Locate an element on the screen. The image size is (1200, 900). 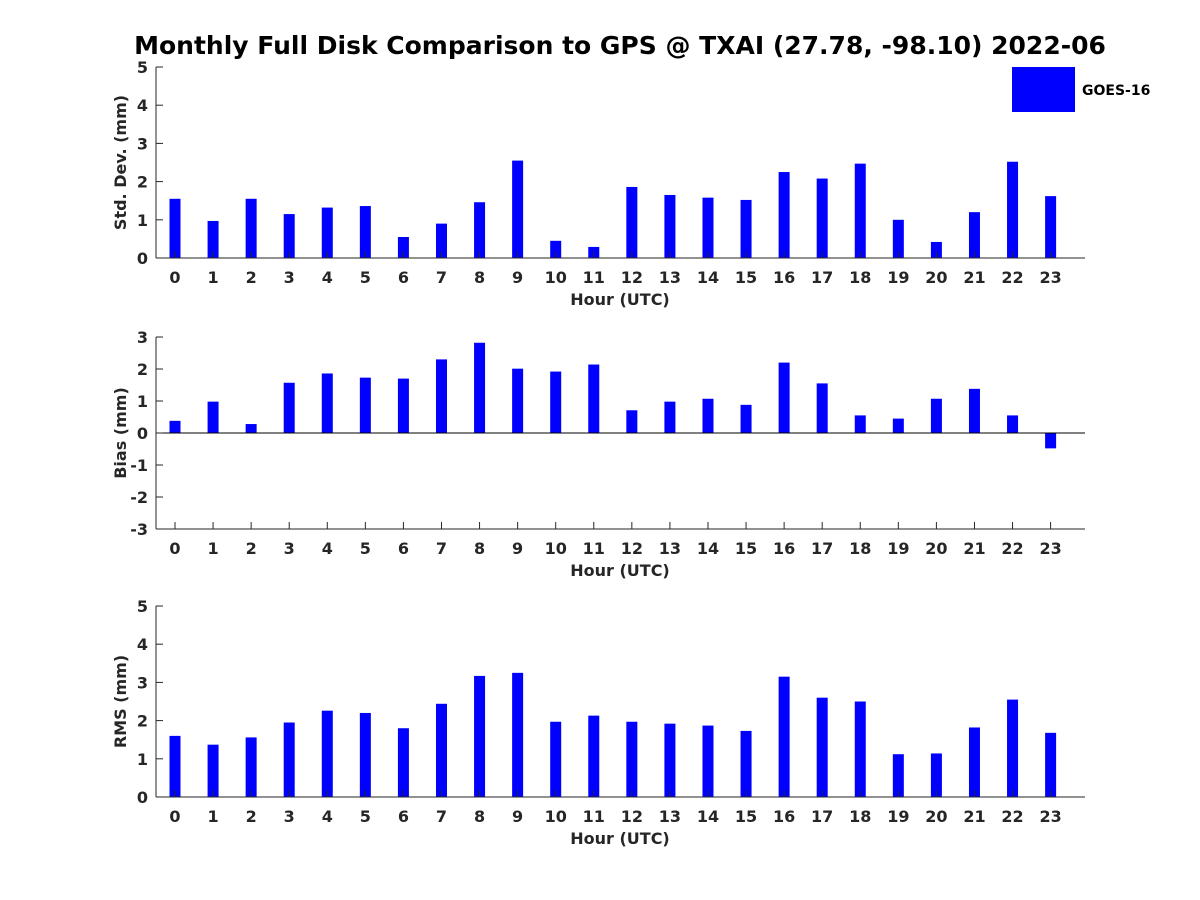
x-tick-label: 23 is located at coordinates (1050, 816).